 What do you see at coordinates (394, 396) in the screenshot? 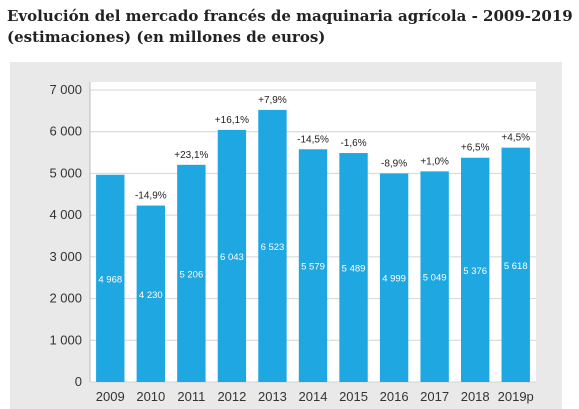
I see `x-tick-label: 2016` at bounding box center [394, 396].